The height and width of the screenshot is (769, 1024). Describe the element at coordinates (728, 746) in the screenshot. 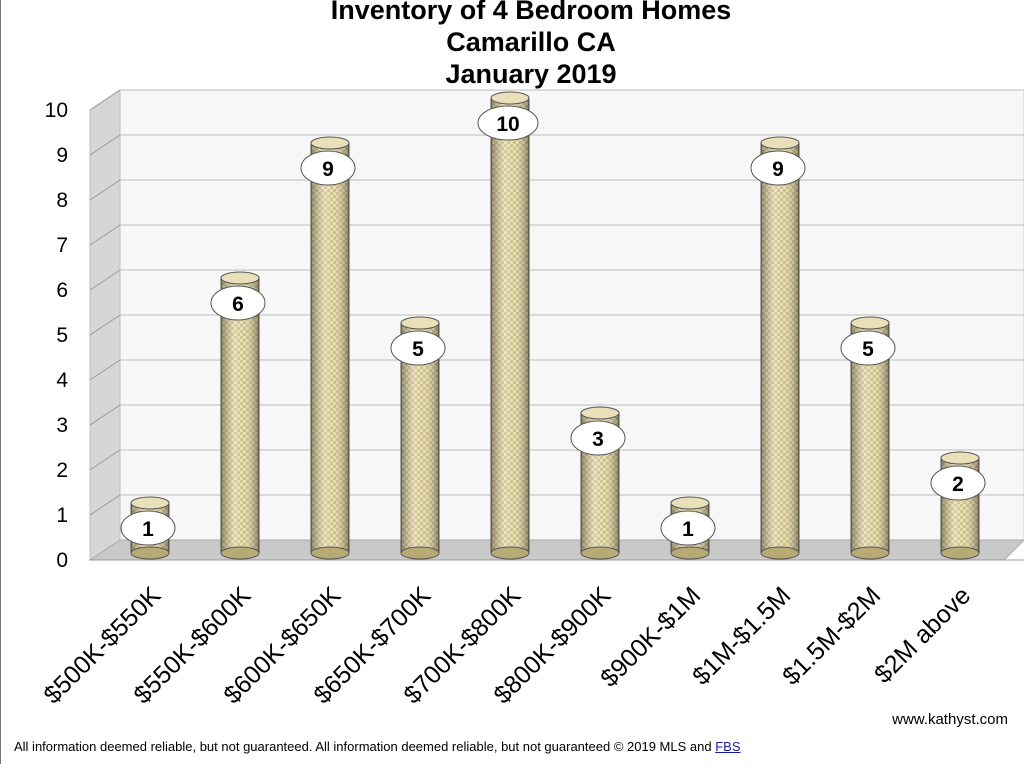

I see `fbs-link: FBS` at that location.